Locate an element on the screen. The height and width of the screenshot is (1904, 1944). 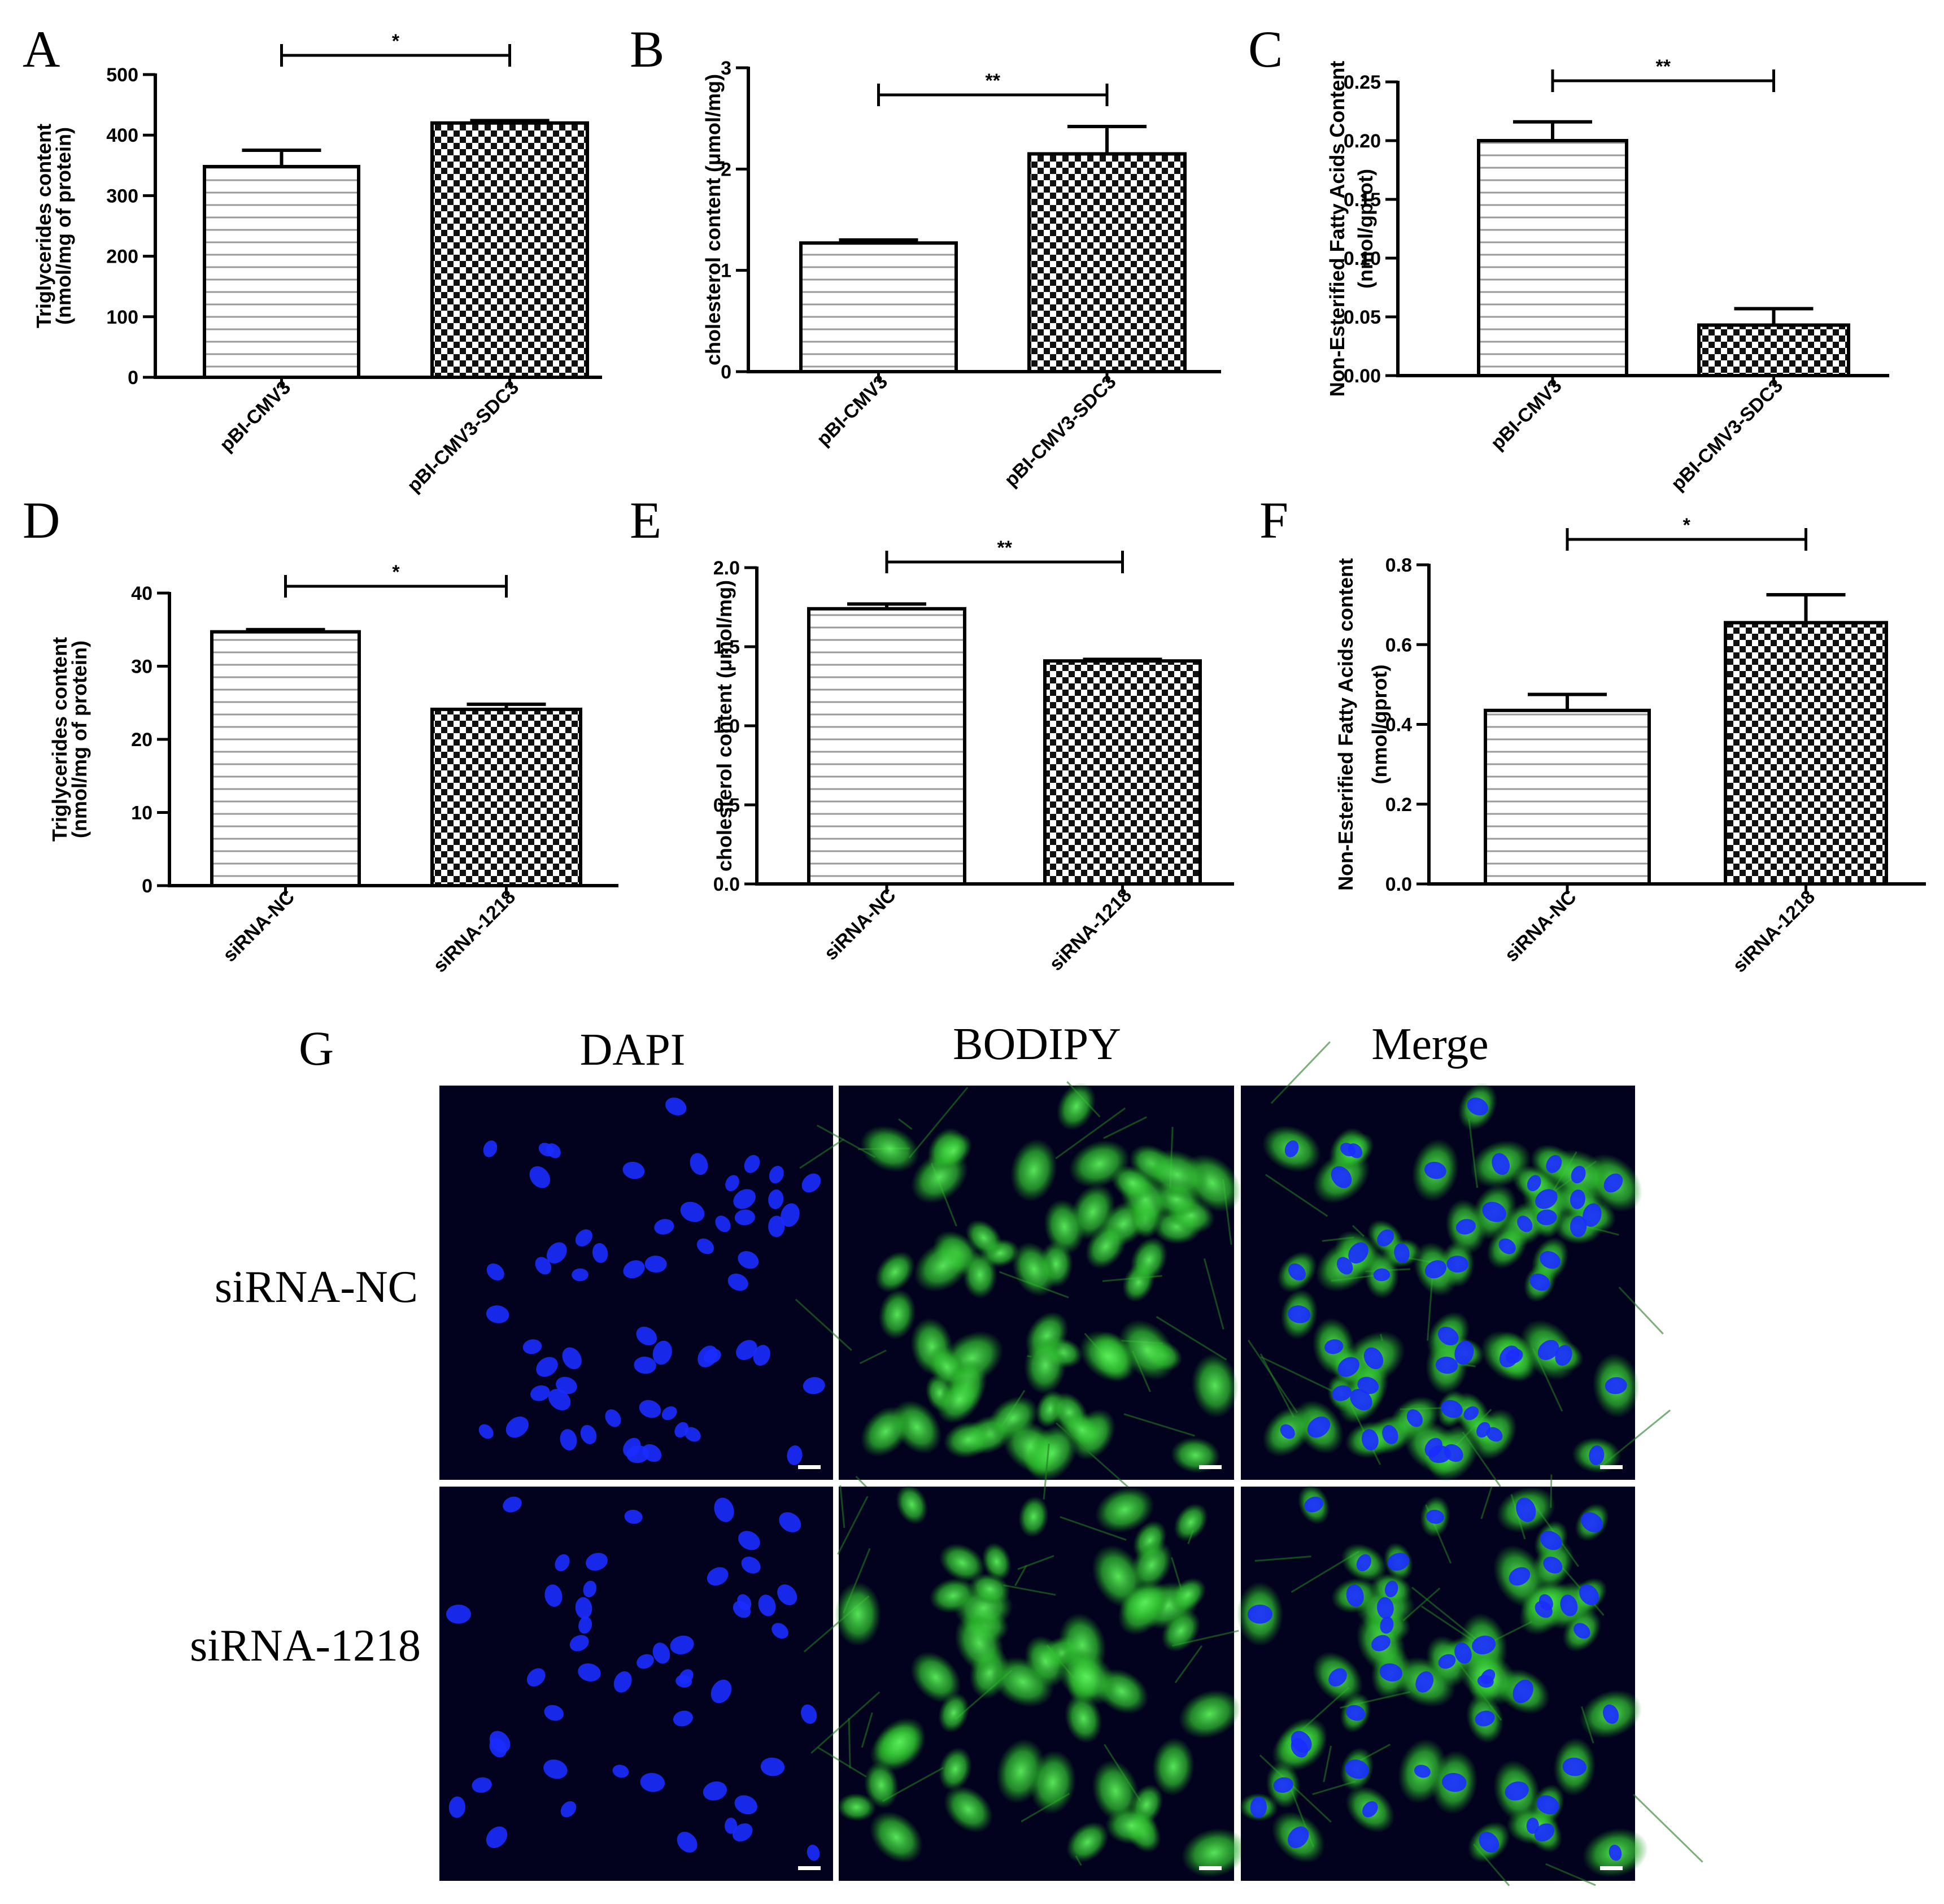
scale-bar is located at coordinates (1612, 1868).